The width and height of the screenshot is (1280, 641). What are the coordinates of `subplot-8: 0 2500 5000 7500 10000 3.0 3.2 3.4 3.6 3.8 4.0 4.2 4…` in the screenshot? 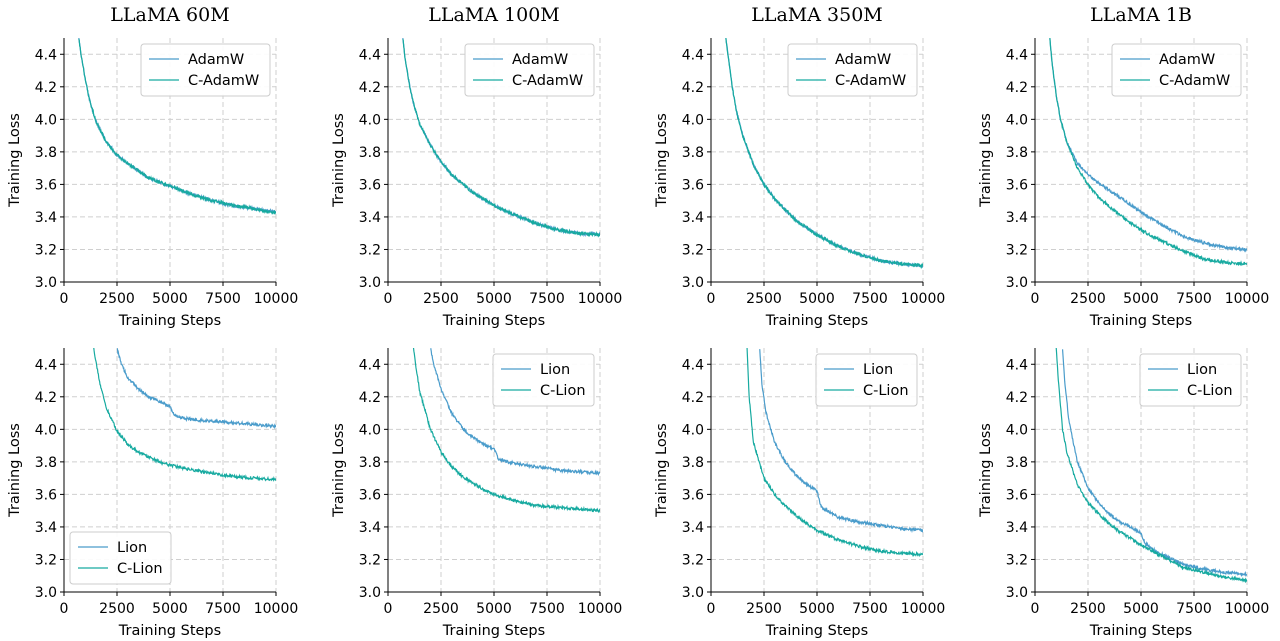 It's located at (1123, 493).